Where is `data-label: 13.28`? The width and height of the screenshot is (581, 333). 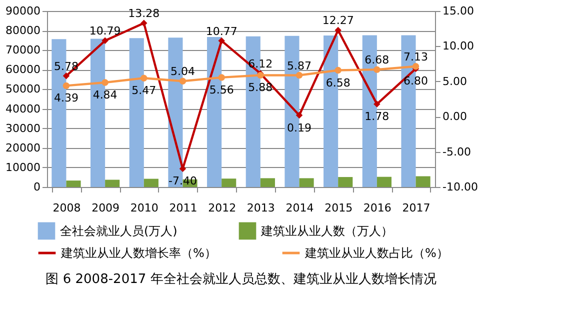 data-label: 13.28 is located at coordinates (144, 13).